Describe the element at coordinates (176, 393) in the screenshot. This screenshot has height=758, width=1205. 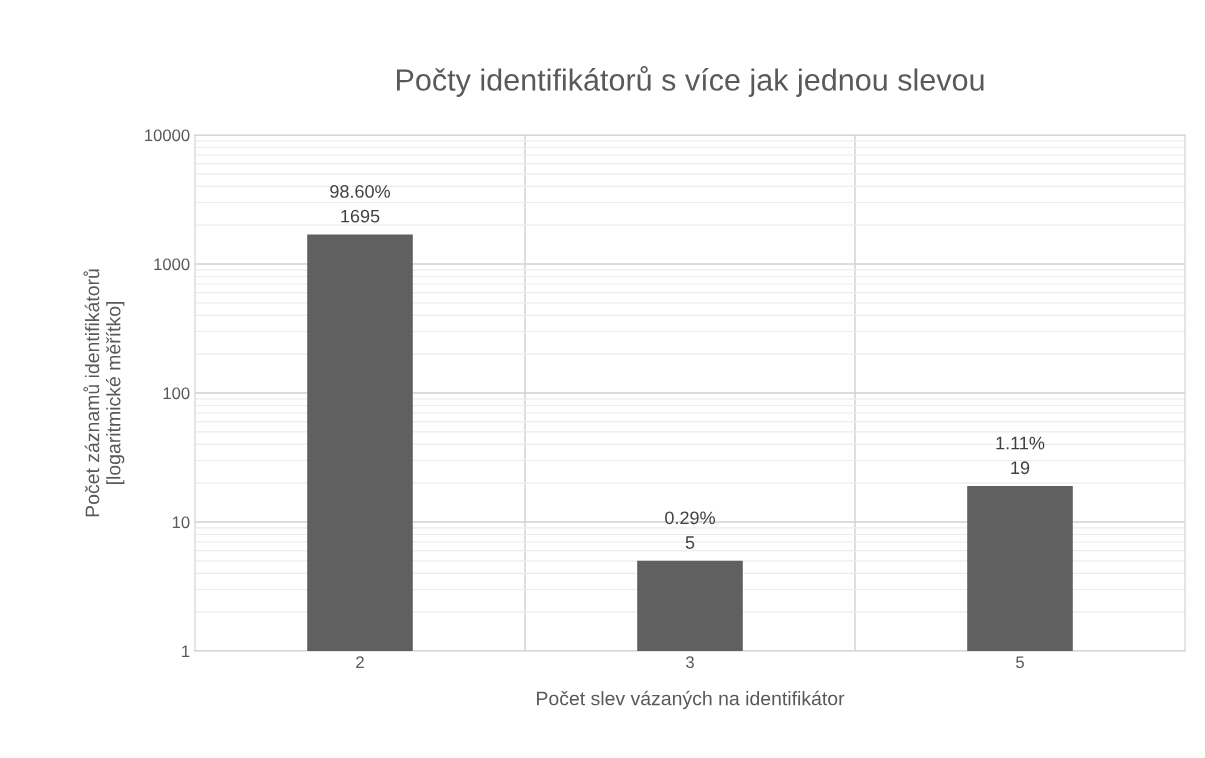
I see `y-tick-label: 100` at that location.